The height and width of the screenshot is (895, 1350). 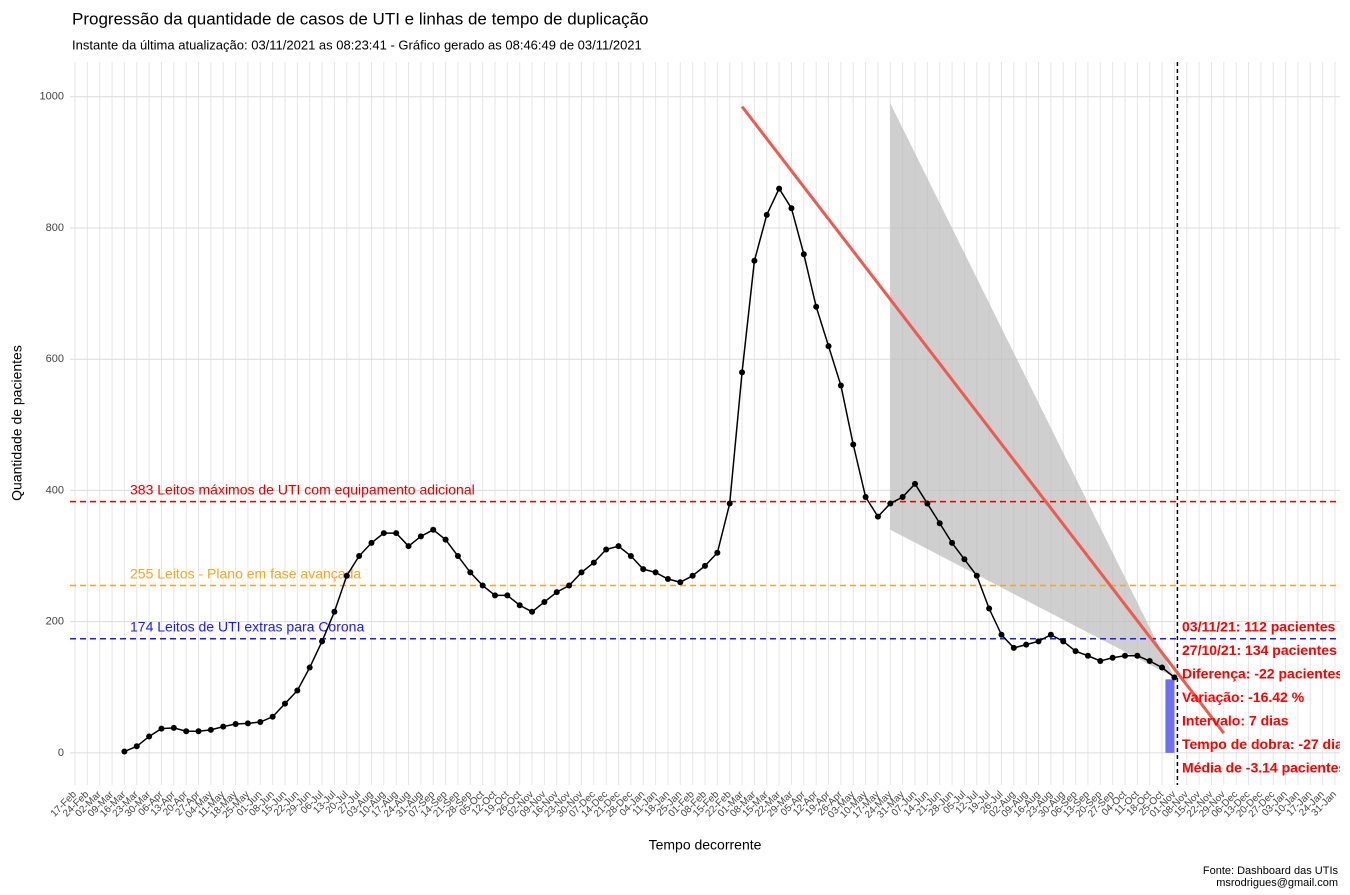 I want to click on annotation: Média de -3.14 pacientes, so click(x=1264, y=768).